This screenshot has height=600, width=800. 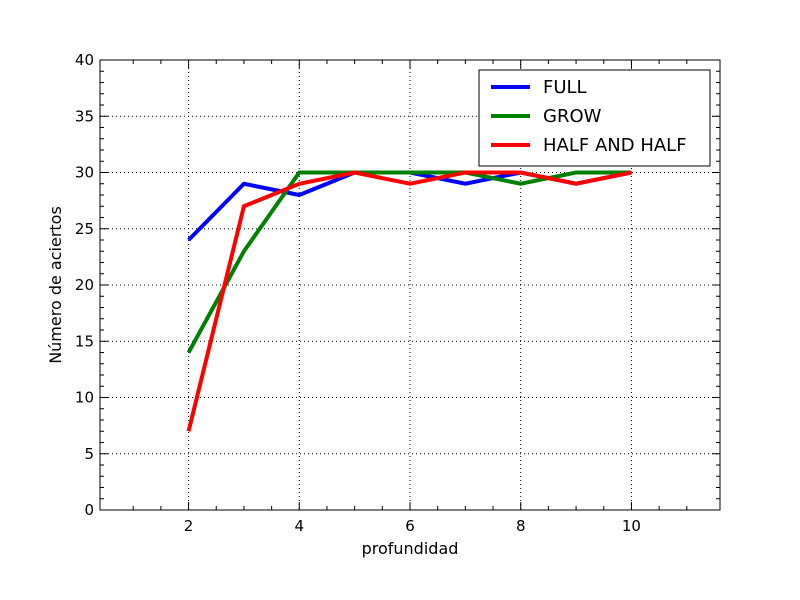 What do you see at coordinates (89, 454) in the screenshot?
I see `y-tick-label: 5` at bounding box center [89, 454].